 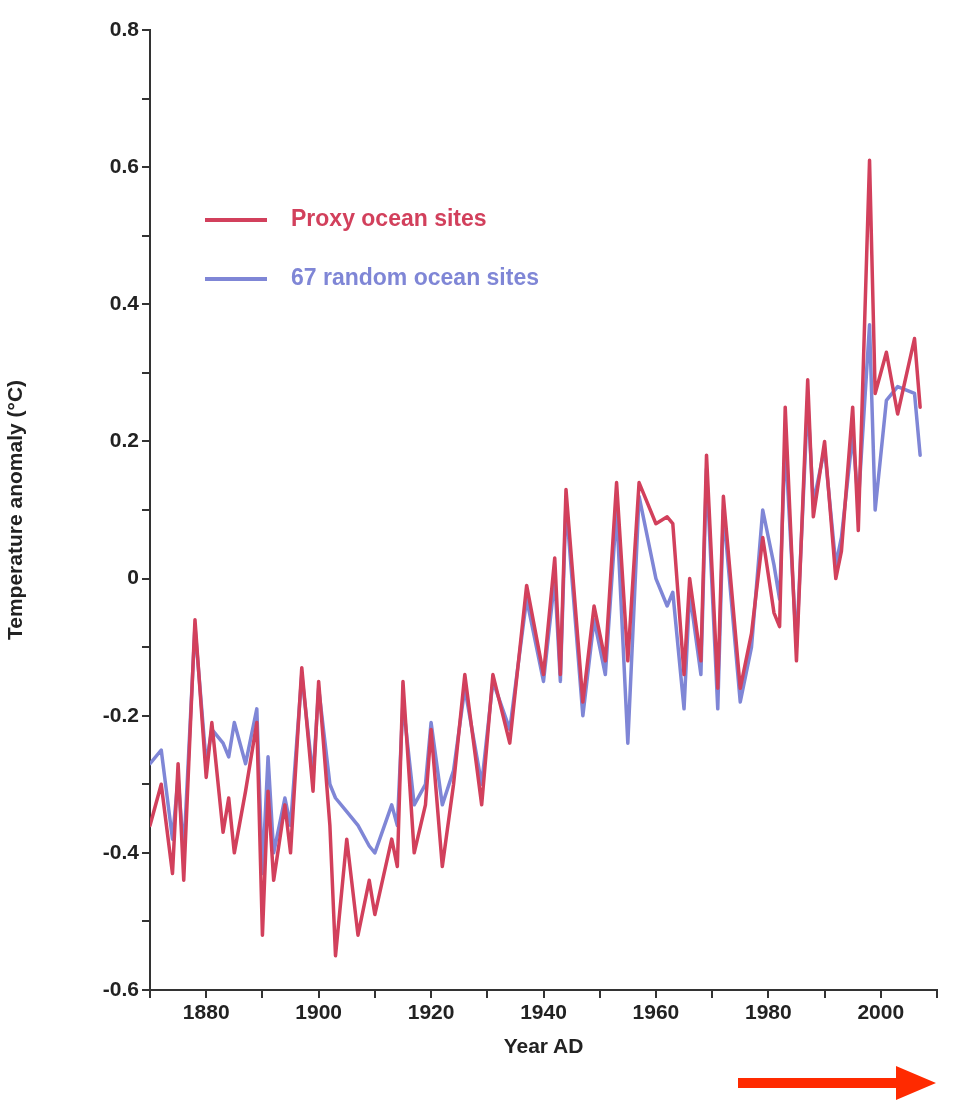 What do you see at coordinates (124, 165) in the screenshot?
I see `y-tick-label: 0.6` at bounding box center [124, 165].